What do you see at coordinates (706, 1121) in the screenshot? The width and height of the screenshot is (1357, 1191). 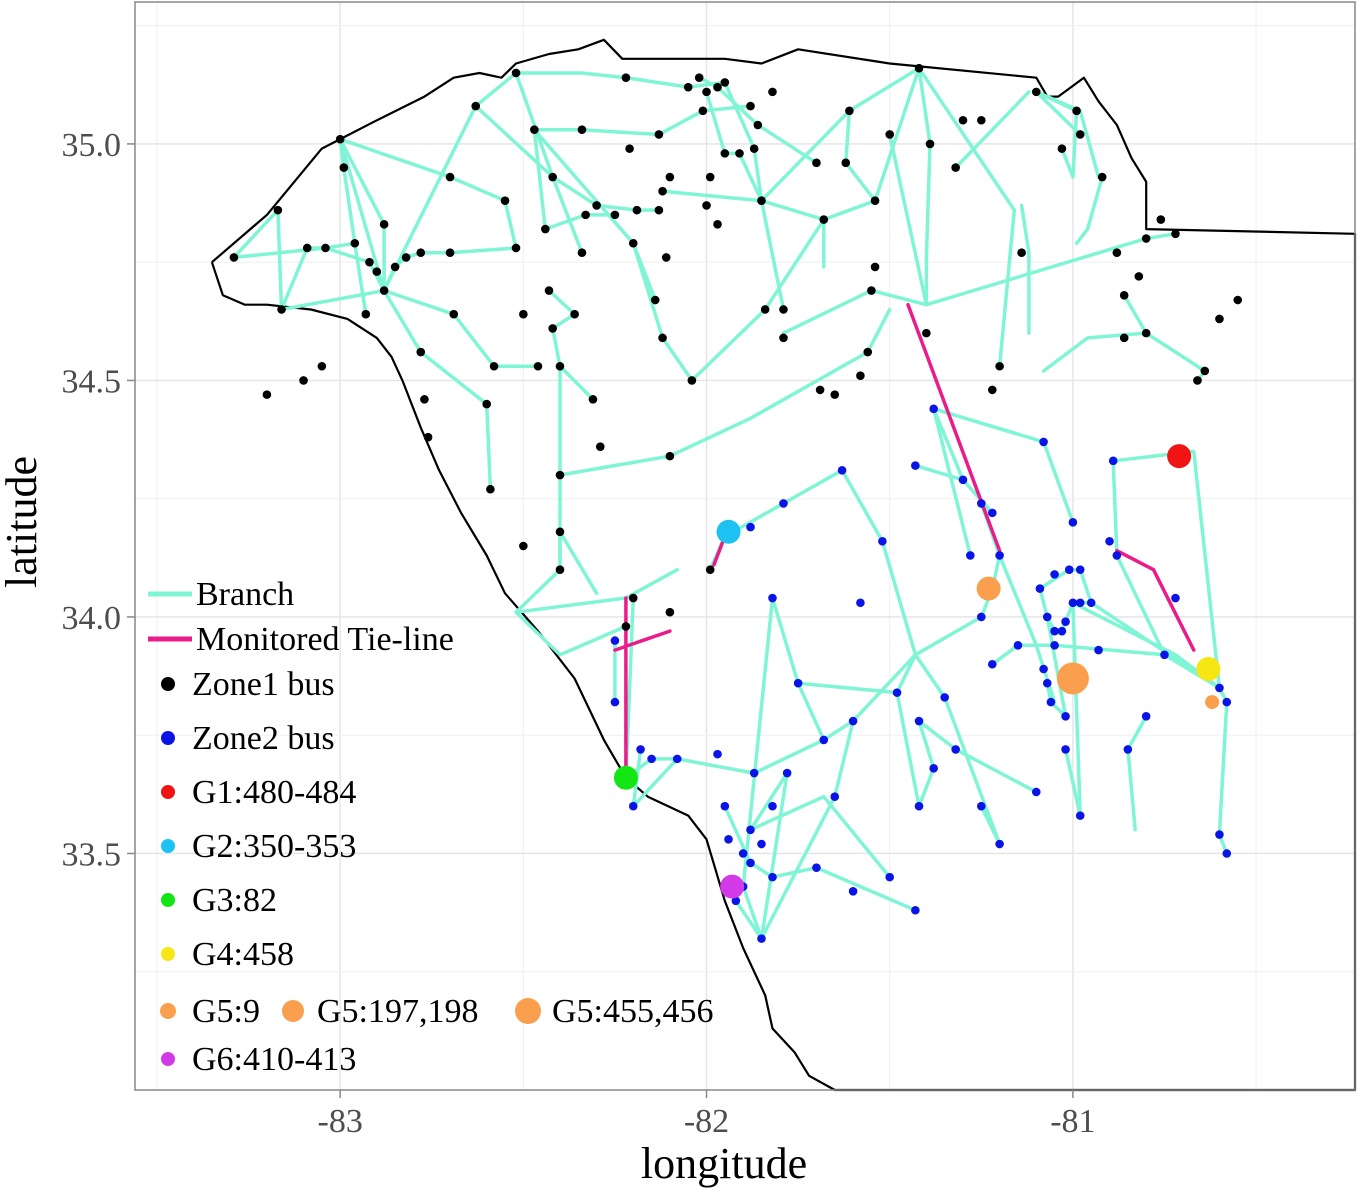 I see `x-tick-label: -82` at bounding box center [706, 1121].